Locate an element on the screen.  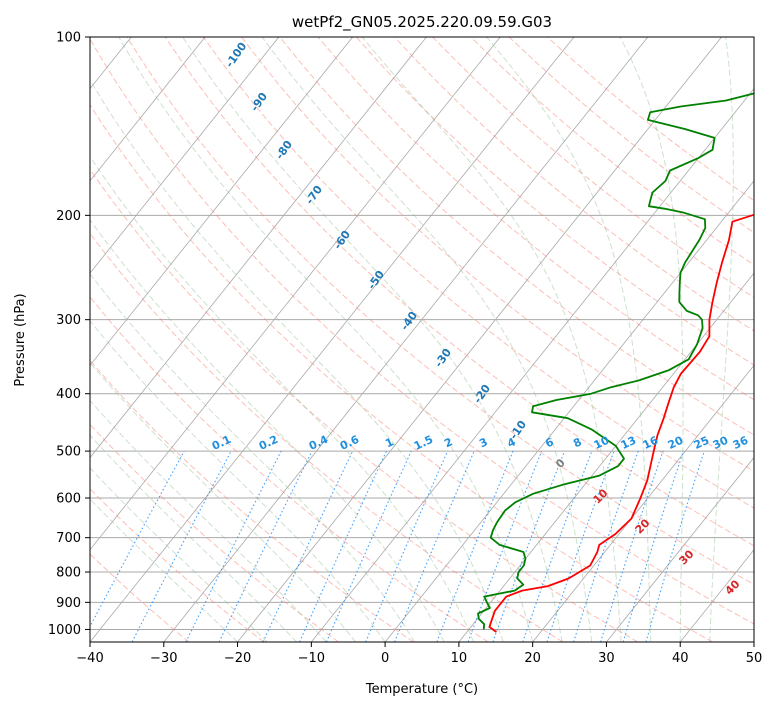
x-tick-label: −30 is located at coordinates (163, 658).